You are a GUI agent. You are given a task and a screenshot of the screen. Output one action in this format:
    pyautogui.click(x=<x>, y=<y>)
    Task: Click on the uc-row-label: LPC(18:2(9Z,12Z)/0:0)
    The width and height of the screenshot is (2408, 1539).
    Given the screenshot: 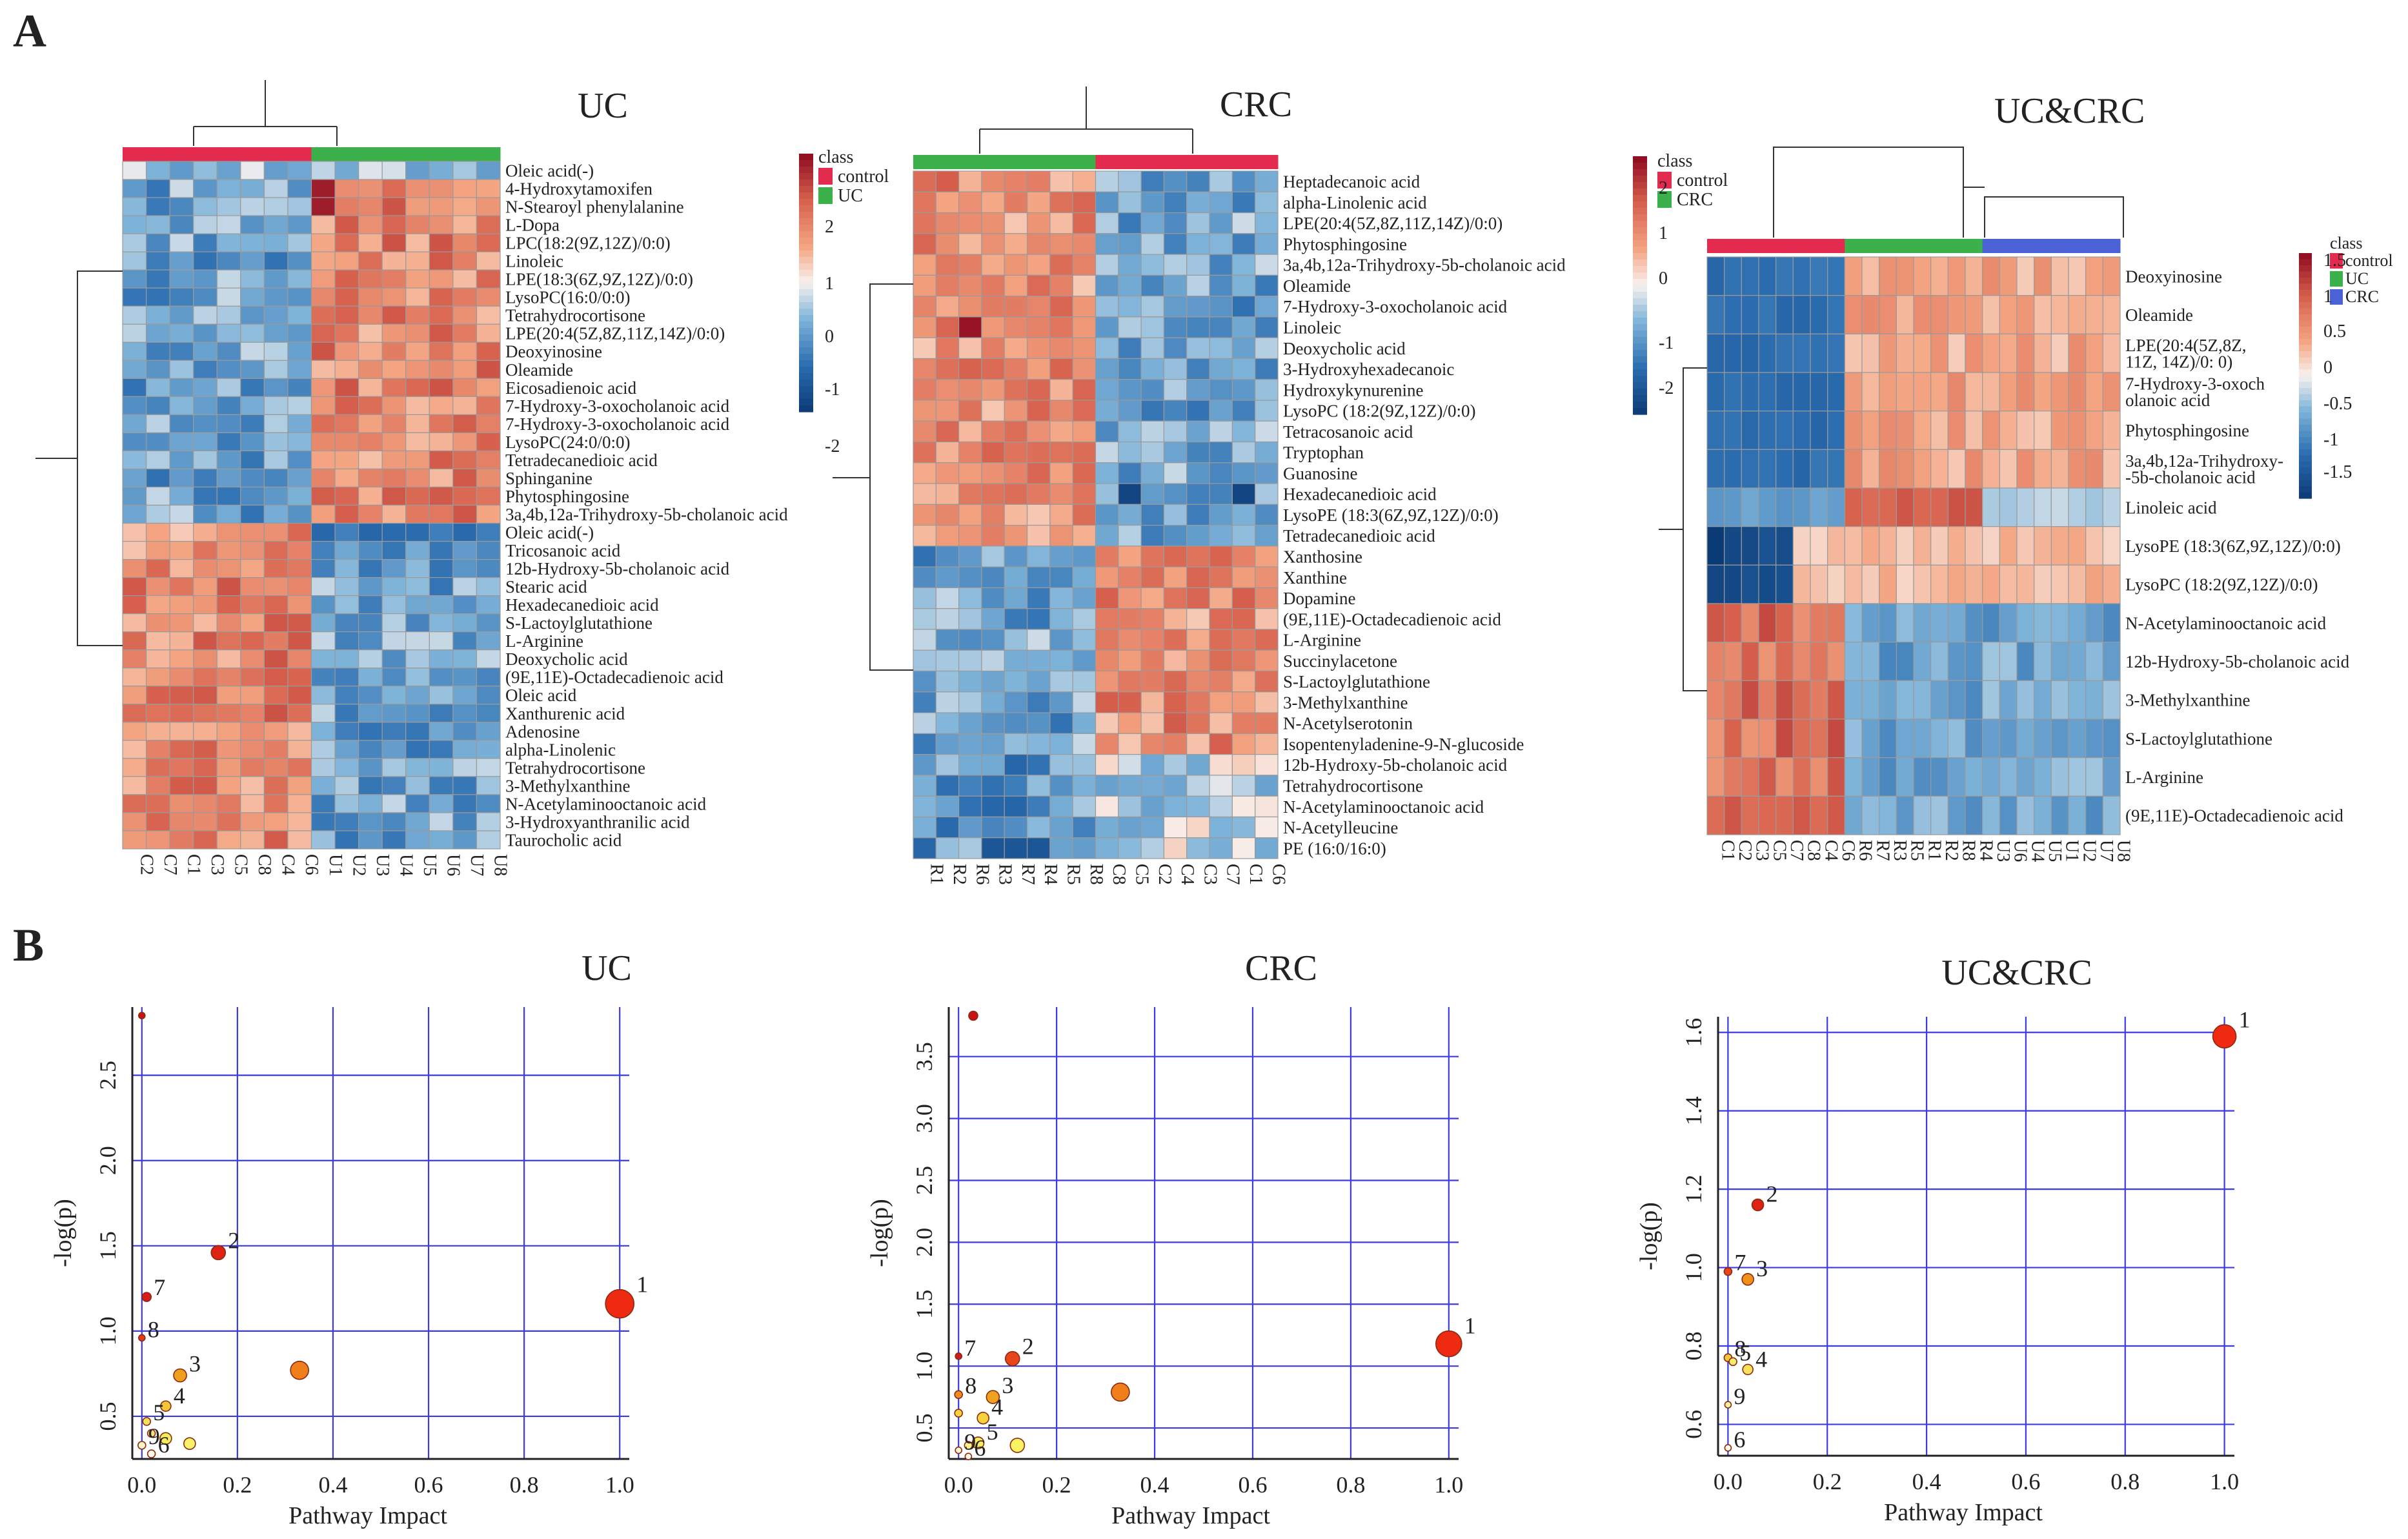 What is the action you would take?
    pyautogui.click(x=588, y=243)
    